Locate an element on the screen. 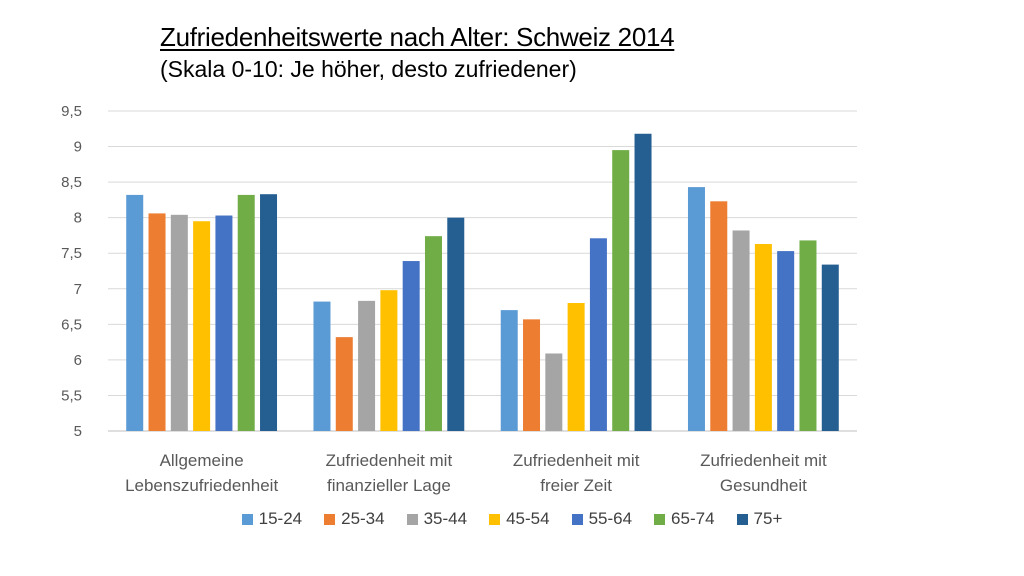 This screenshot has height=576, width=1024. x-category-label: Gesundheit is located at coordinates (763, 485).